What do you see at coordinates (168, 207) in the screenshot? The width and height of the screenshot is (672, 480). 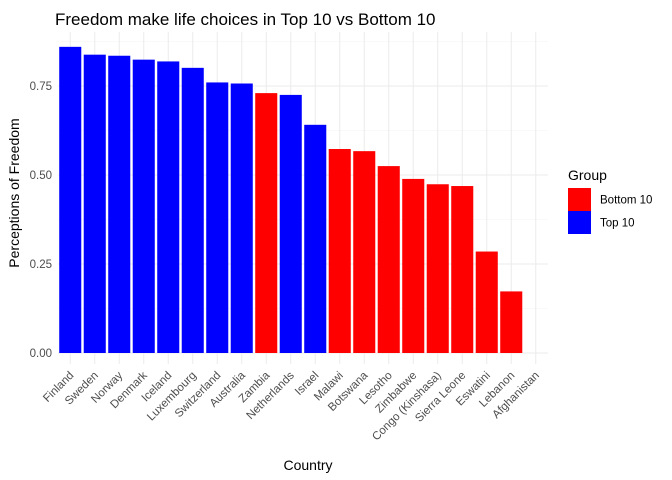 I see `bar-iceland` at bounding box center [168, 207].